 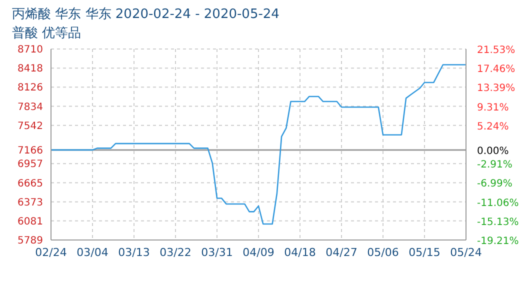 What do you see at coordinates (493, 151) in the screenshot?
I see `y2-tick-label: 0.00%` at bounding box center [493, 151].